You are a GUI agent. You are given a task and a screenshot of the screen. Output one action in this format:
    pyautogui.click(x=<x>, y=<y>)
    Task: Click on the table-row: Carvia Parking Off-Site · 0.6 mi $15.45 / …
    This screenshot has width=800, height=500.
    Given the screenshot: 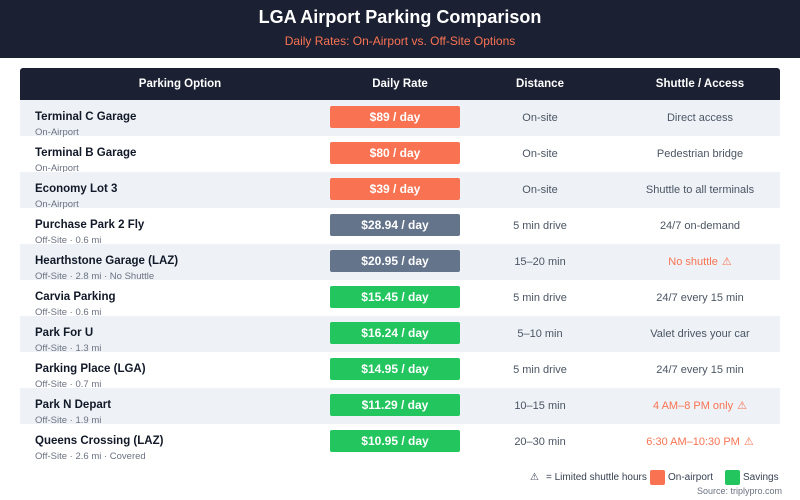 What is the action you would take?
    pyautogui.click(x=400, y=299)
    